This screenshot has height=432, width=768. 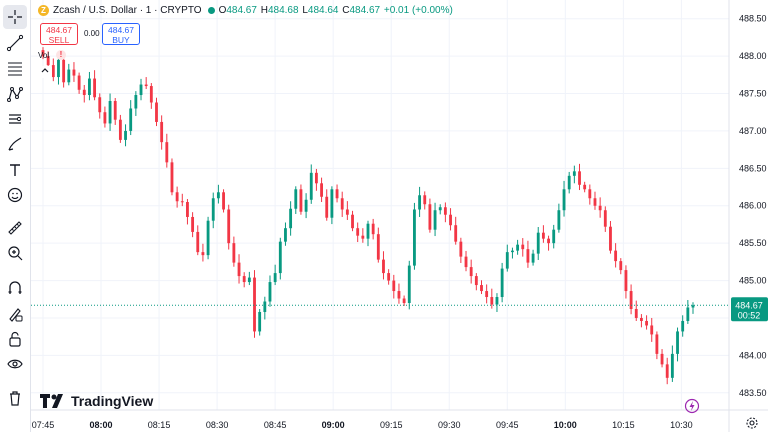 I want to click on chevron-up-icon, so click(x=45, y=72).